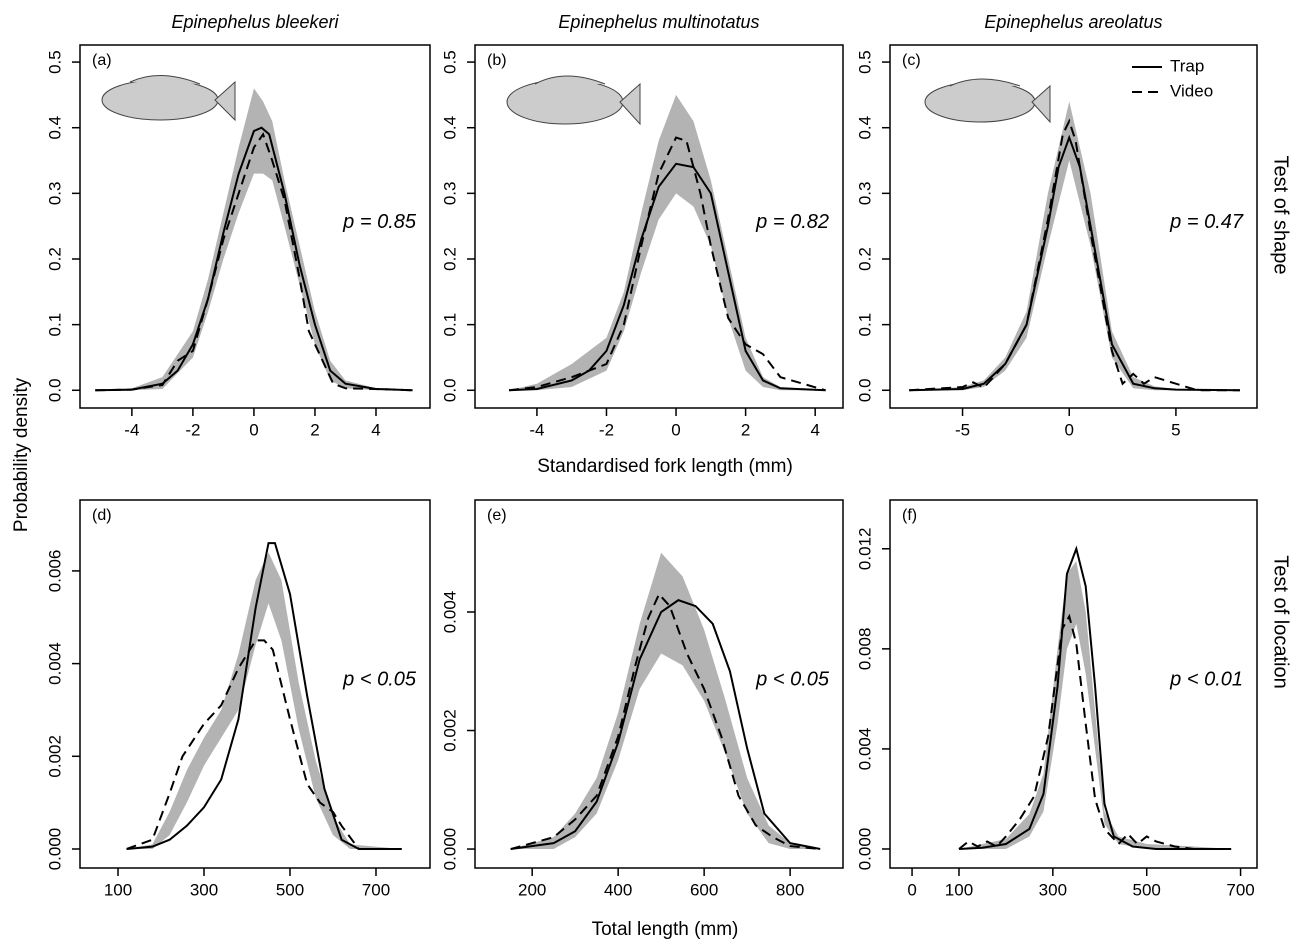  I want to click on y-tick-label: 0.006, so click(54, 571).